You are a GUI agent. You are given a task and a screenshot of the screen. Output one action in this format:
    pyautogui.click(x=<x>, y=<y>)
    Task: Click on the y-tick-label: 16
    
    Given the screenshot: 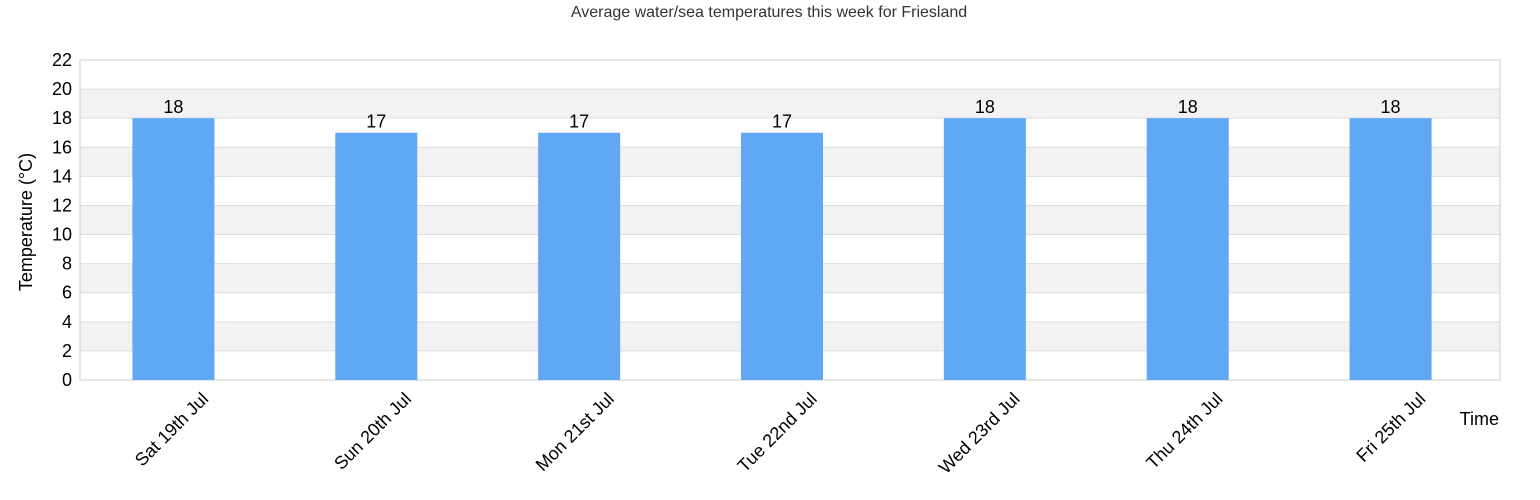 What is the action you would take?
    pyautogui.click(x=62, y=147)
    